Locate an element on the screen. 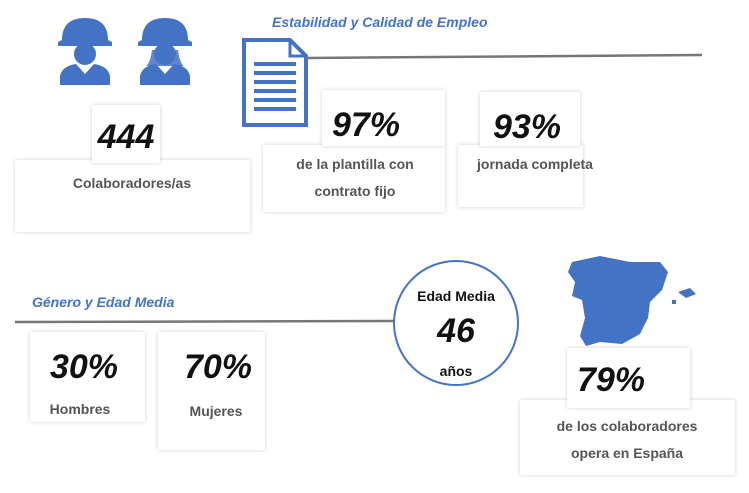  stat-label: de los colaboradores opera en España is located at coordinates (627, 440).